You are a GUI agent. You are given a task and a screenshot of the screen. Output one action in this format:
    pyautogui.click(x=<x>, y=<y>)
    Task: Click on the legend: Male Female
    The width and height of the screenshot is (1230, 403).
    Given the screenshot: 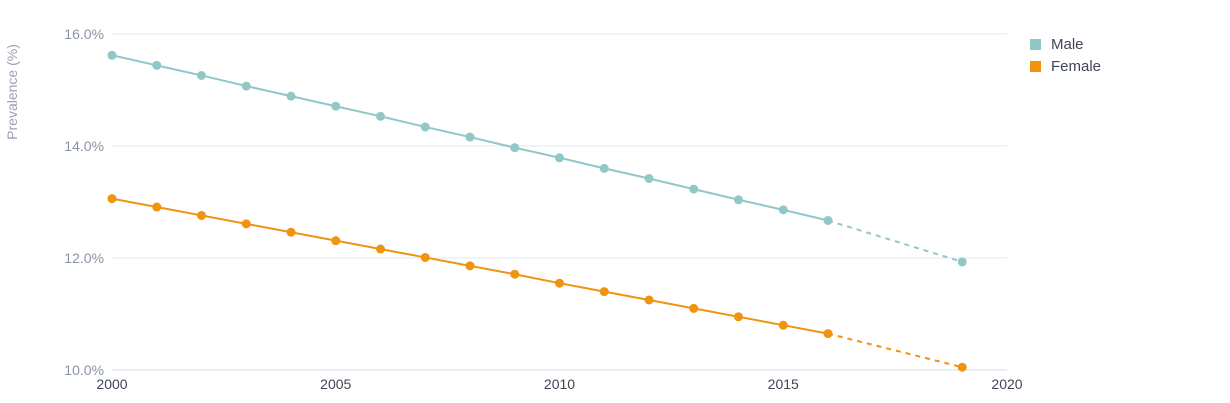 What is the action you would take?
    pyautogui.click(x=1065, y=55)
    